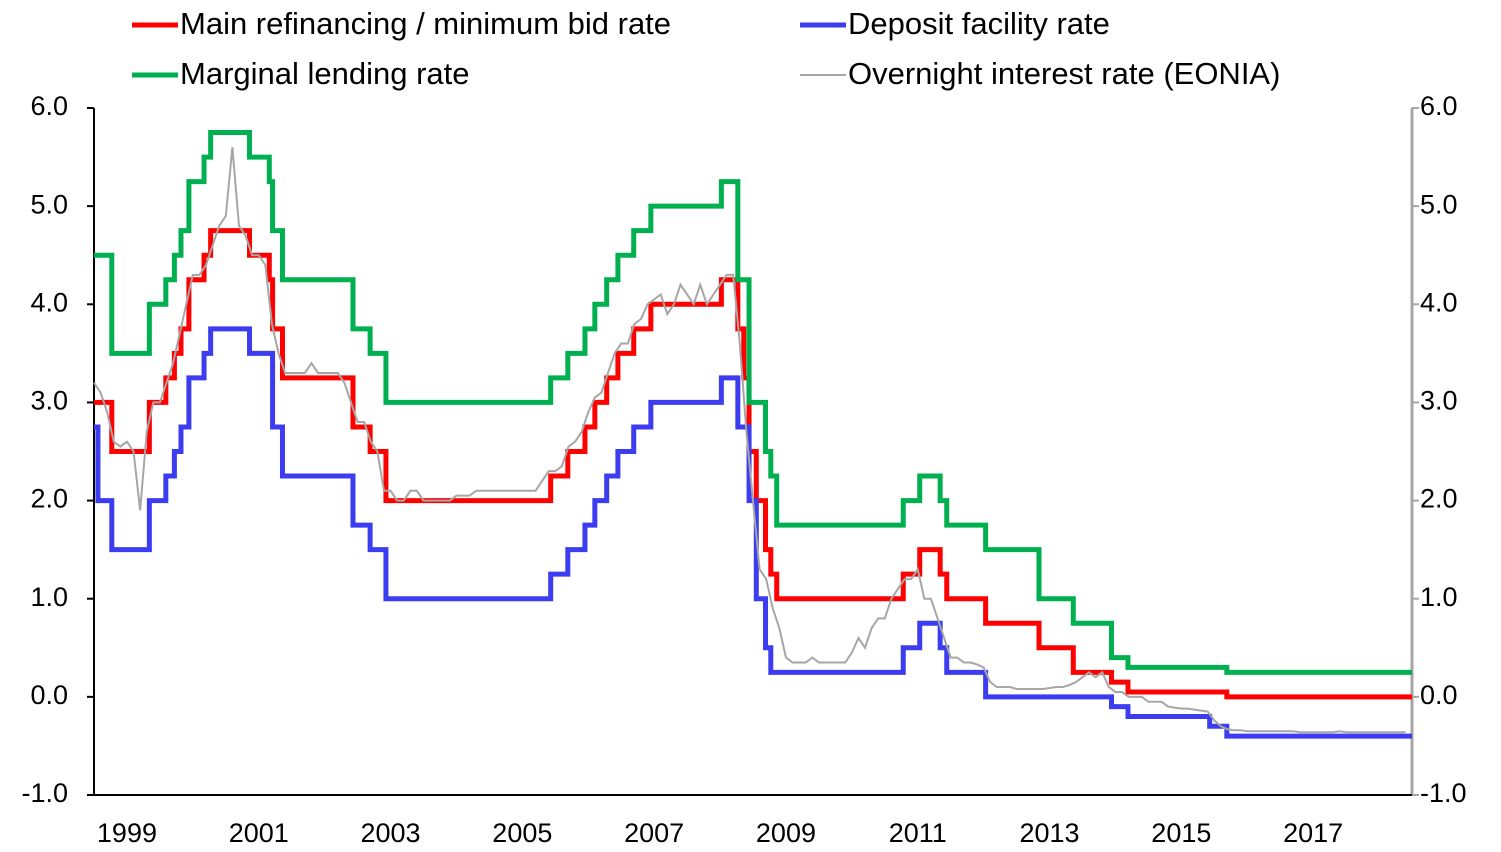 The height and width of the screenshot is (852, 1501). Describe the element at coordinates (391, 833) in the screenshot. I see `x-tick-label: 2003` at that location.